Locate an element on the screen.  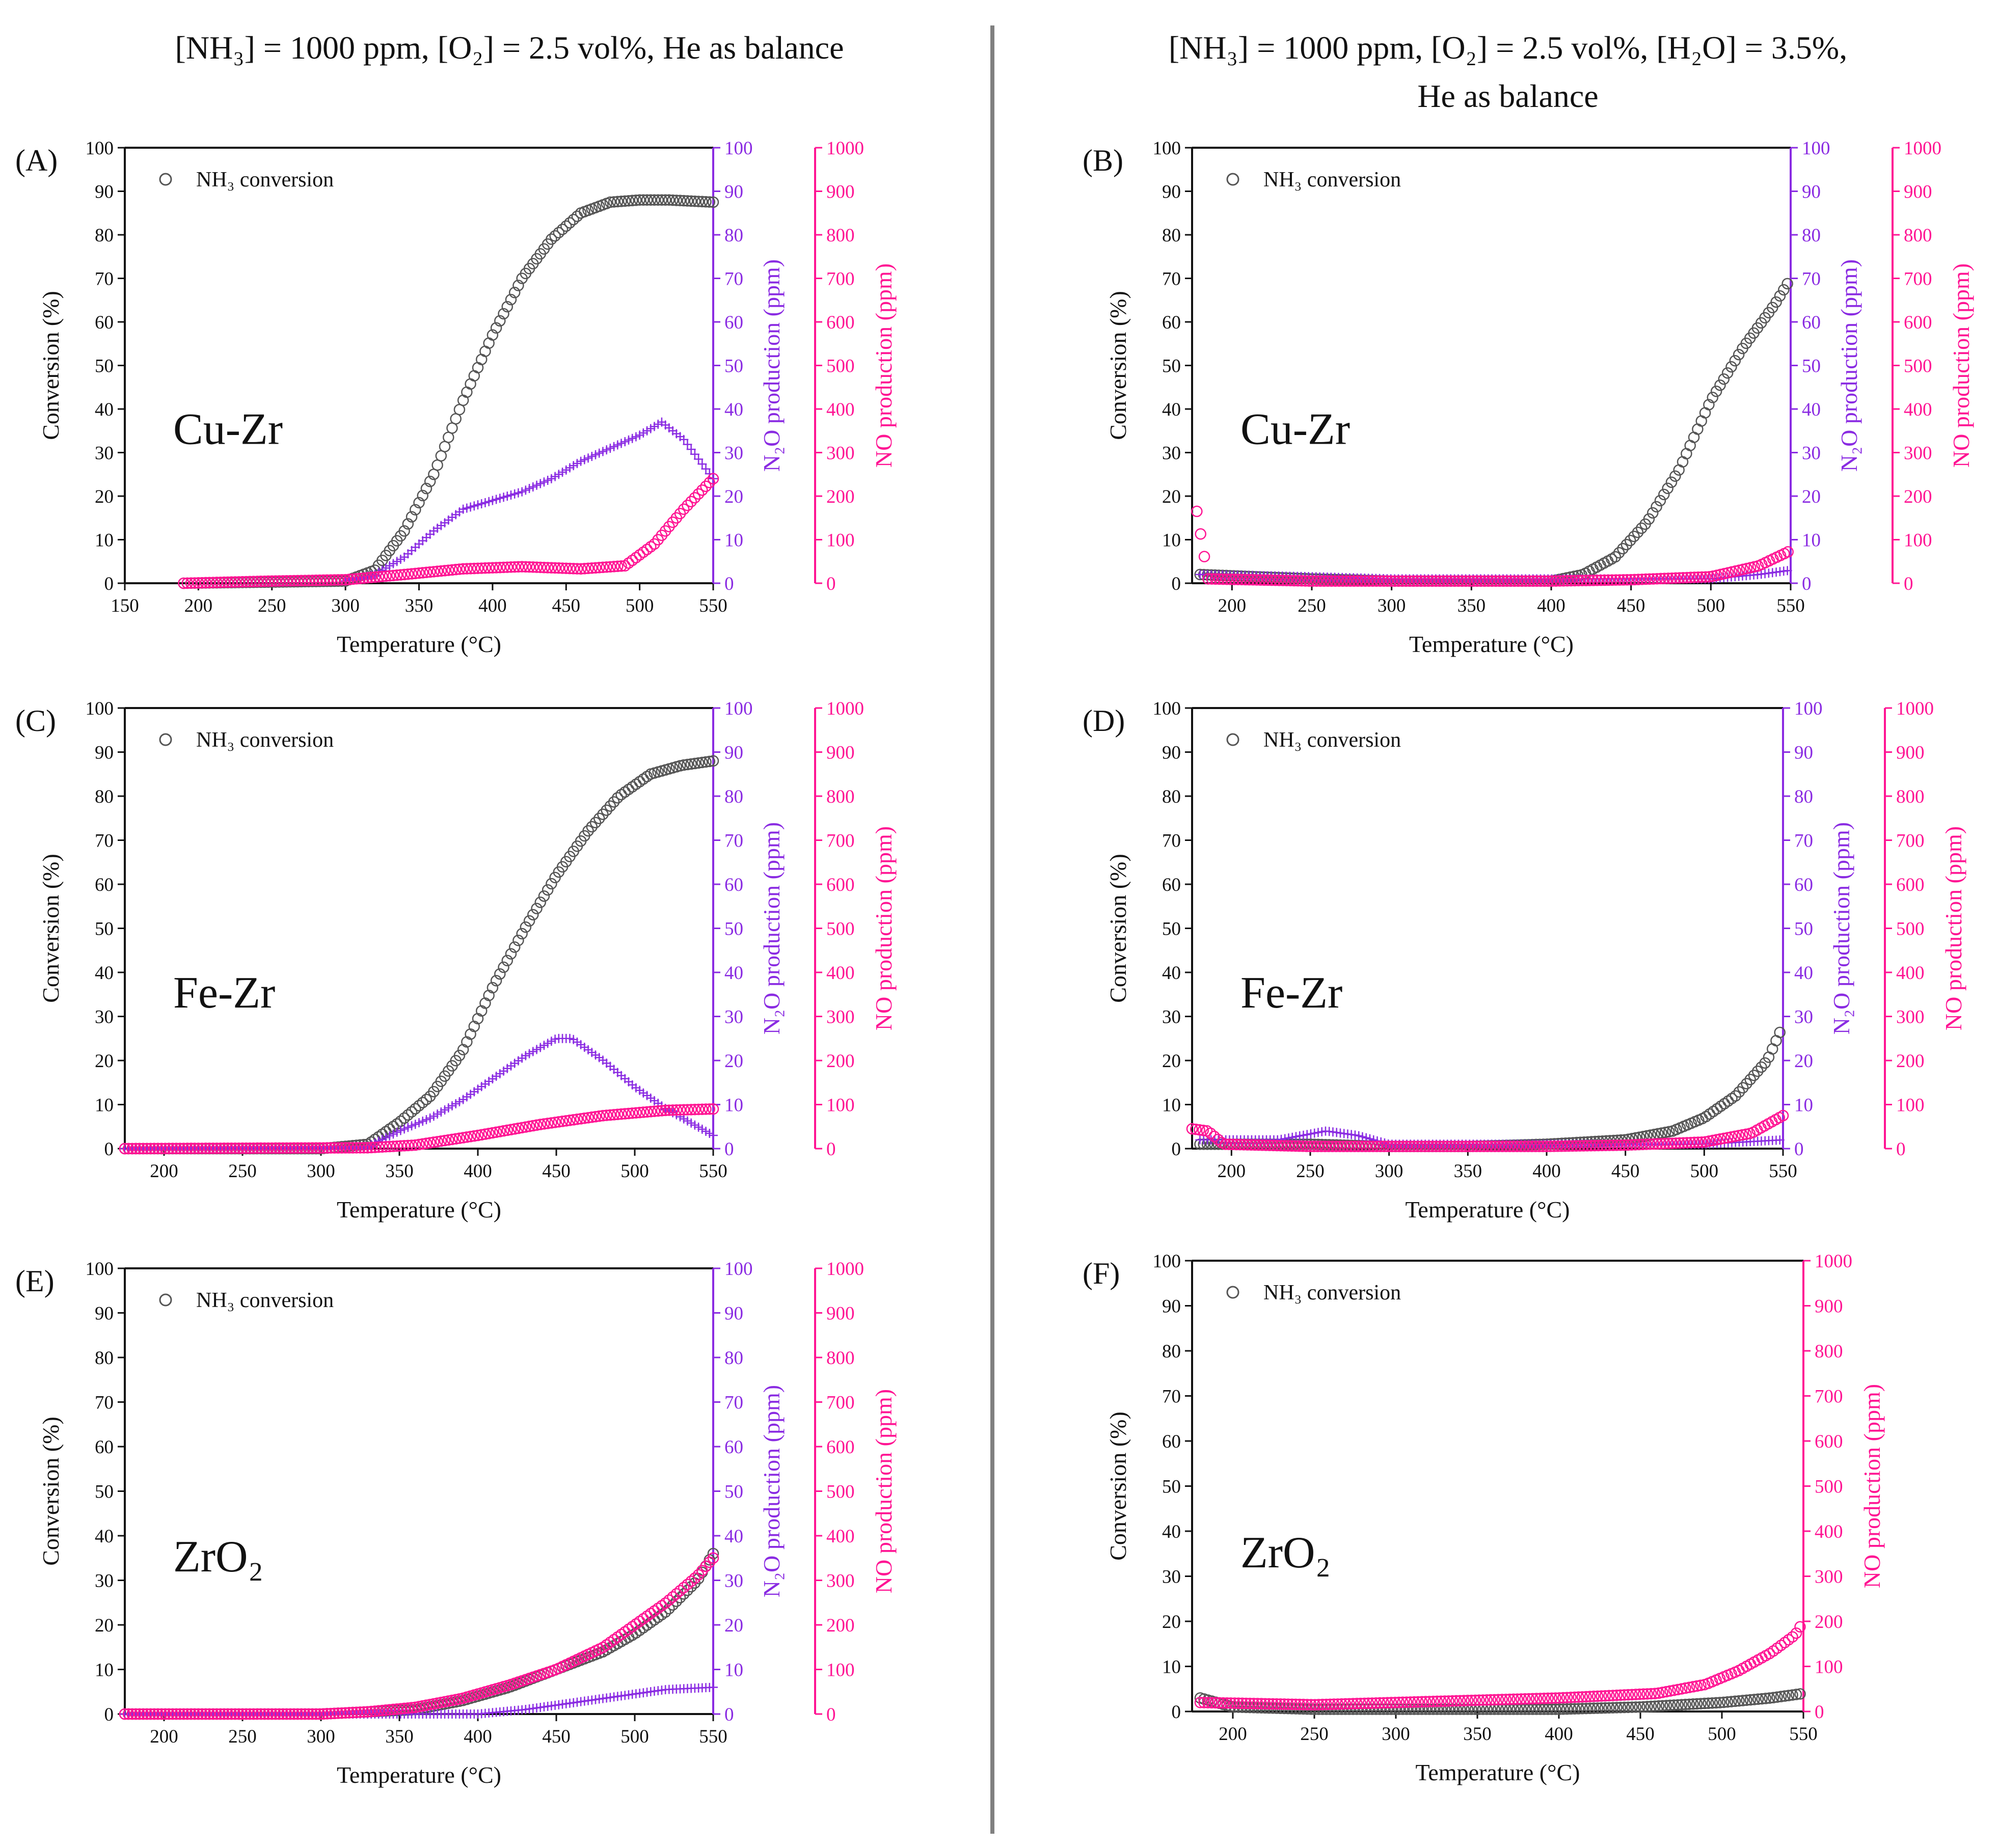
n2o-tick-label: 60 is located at coordinates (1811, 322).